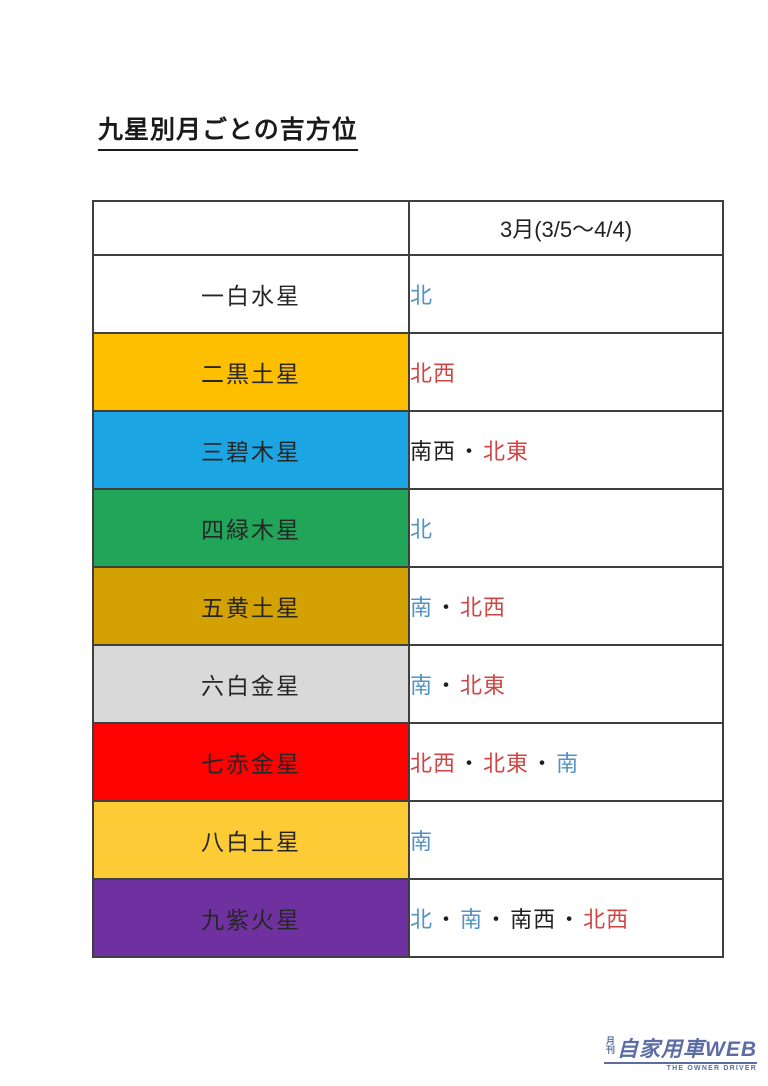  I want to click on directions-cell: 北西, so click(566, 372).